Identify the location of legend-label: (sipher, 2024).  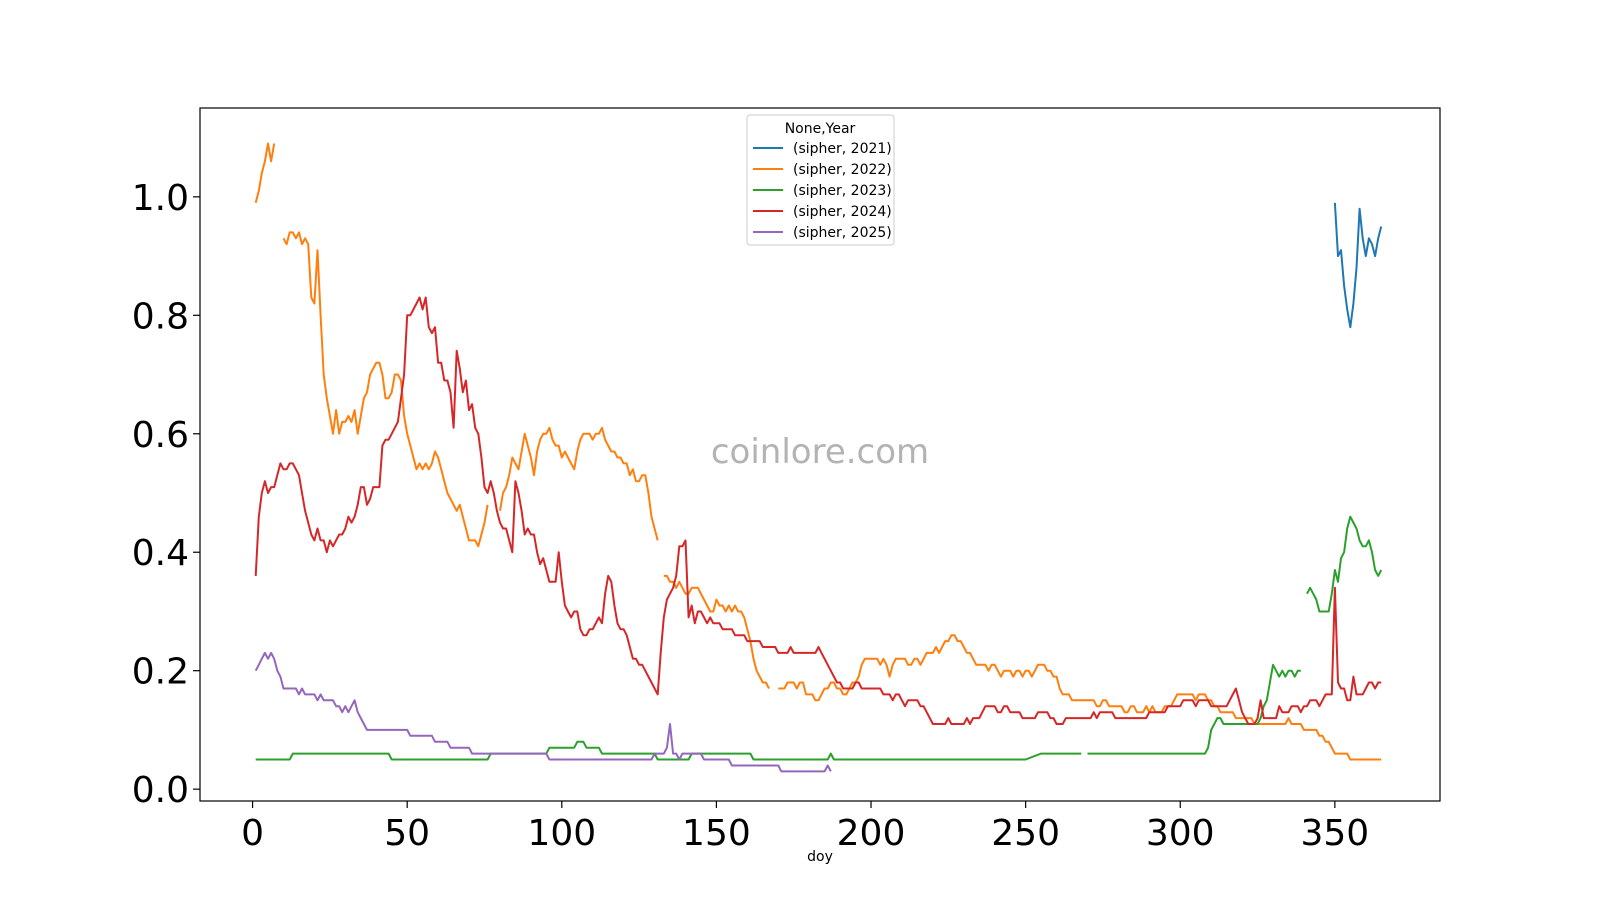
(842, 212).